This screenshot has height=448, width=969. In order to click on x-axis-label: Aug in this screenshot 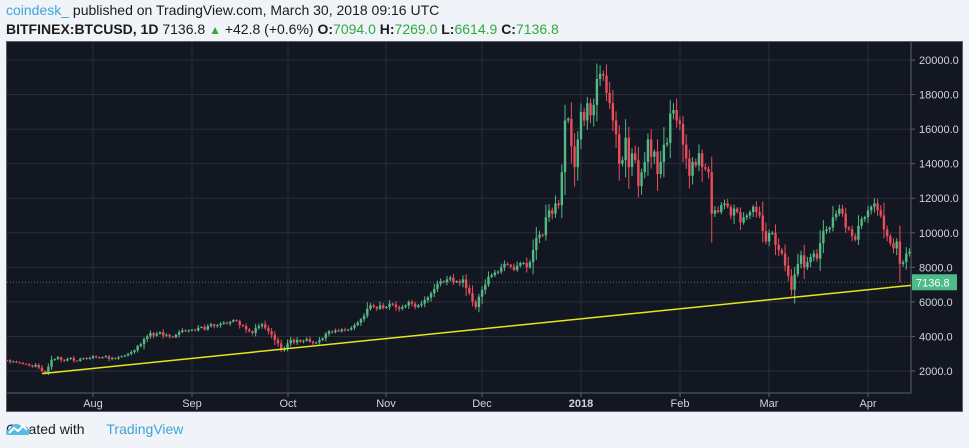, I will do `click(93, 404)`.